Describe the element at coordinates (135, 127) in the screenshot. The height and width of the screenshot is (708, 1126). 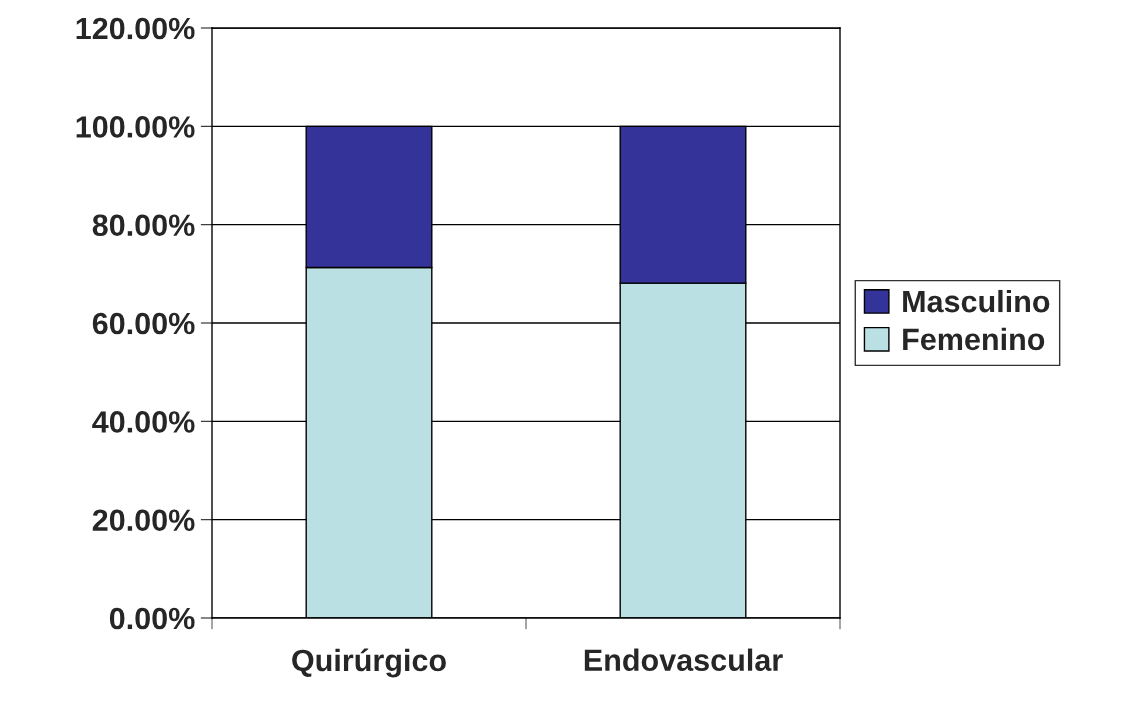
I see `y-tick-label: 100.00%` at that location.